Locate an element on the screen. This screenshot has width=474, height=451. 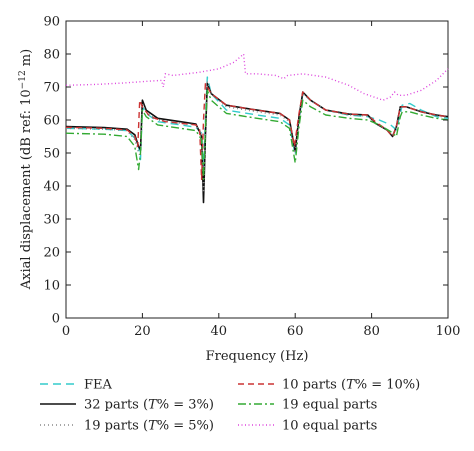
x-tick-label: 0 is located at coordinates (66, 331).